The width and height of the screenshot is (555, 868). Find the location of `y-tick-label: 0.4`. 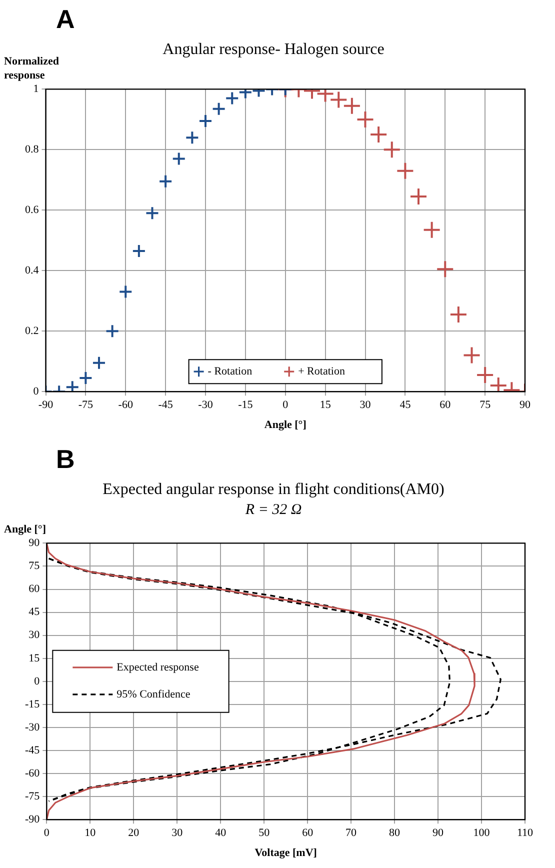

y-tick-label: 0.4 is located at coordinates (32, 270).